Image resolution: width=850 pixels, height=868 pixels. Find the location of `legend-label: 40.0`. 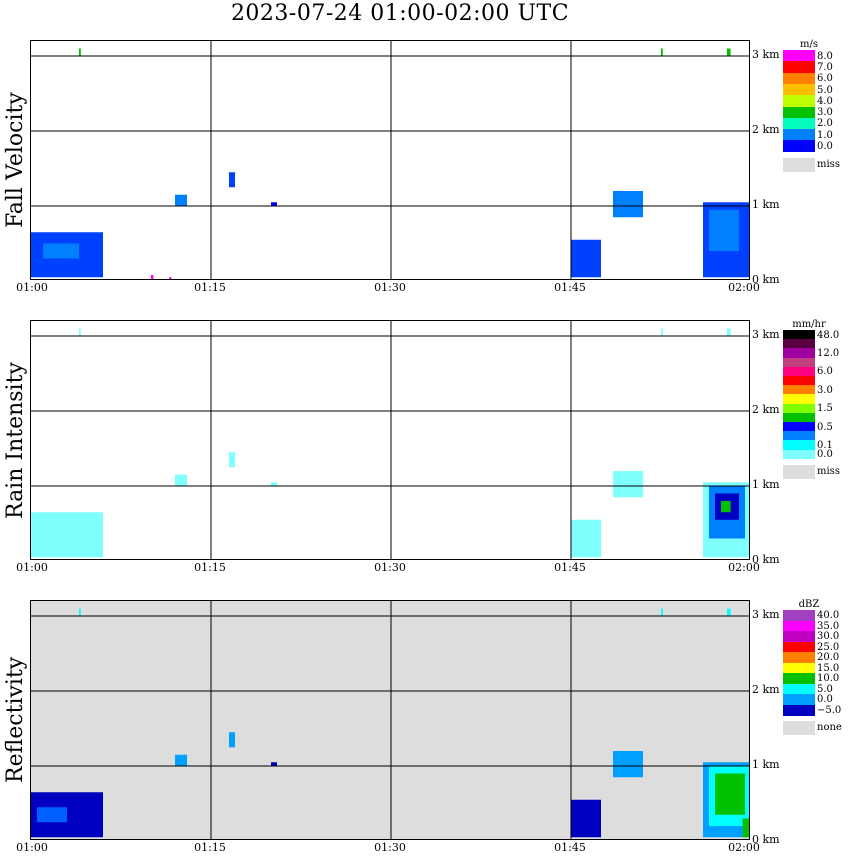

legend-label: 40.0 is located at coordinates (828, 616).